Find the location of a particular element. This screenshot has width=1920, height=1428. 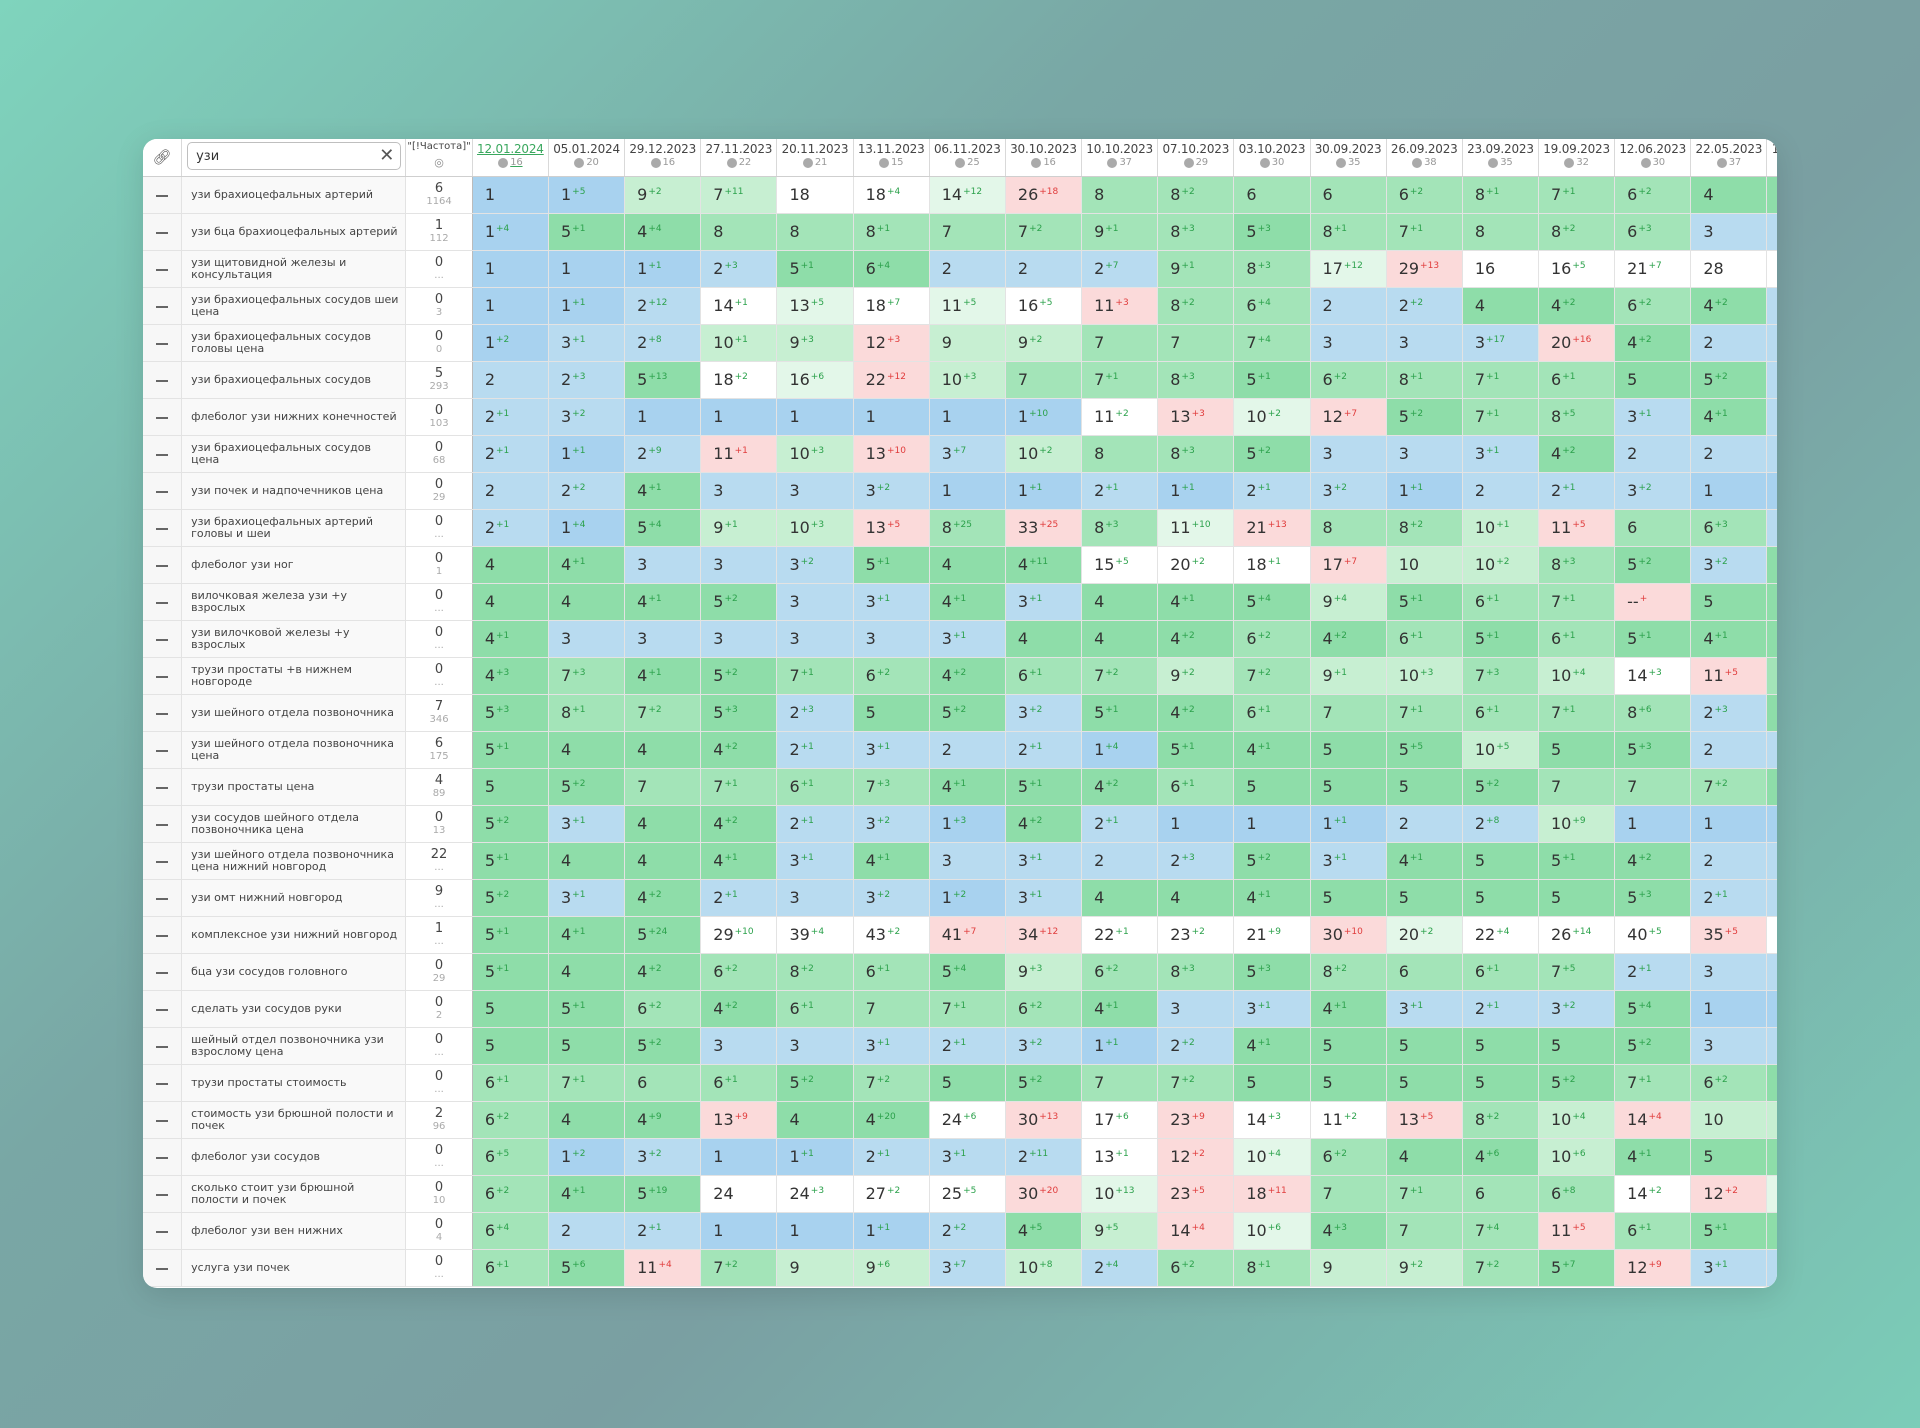

position-cell: 17+12 is located at coordinates (1348, 269).